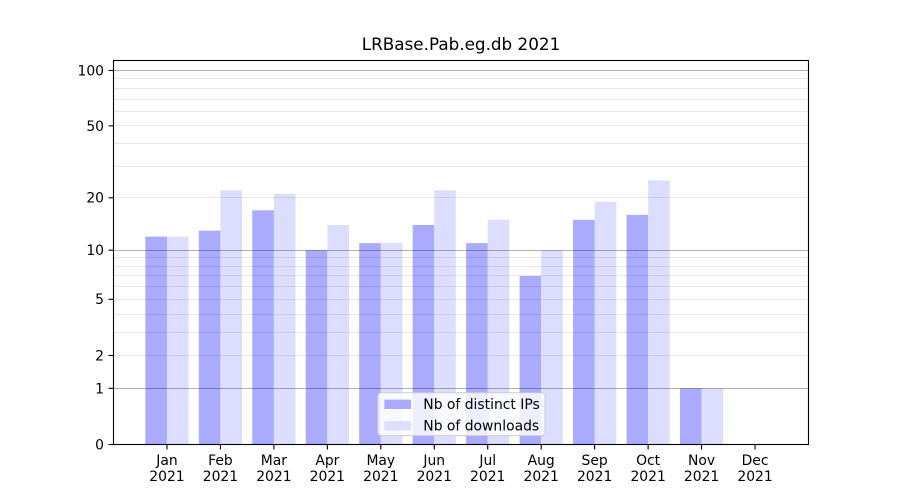 The image size is (900, 500). I want to click on bar-nb-of-distinct-ips-feb, so click(209, 337).